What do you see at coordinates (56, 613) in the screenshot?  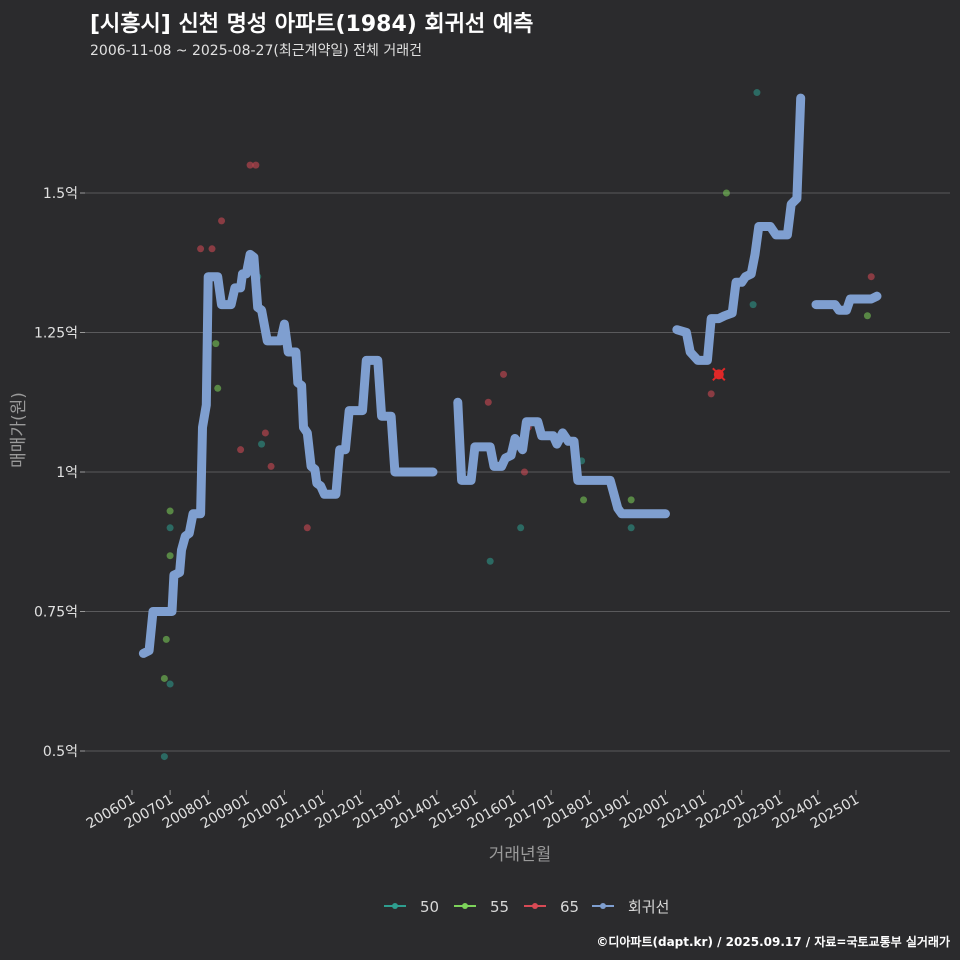 I see `y-tick-label: 0.75억` at bounding box center [56, 613].